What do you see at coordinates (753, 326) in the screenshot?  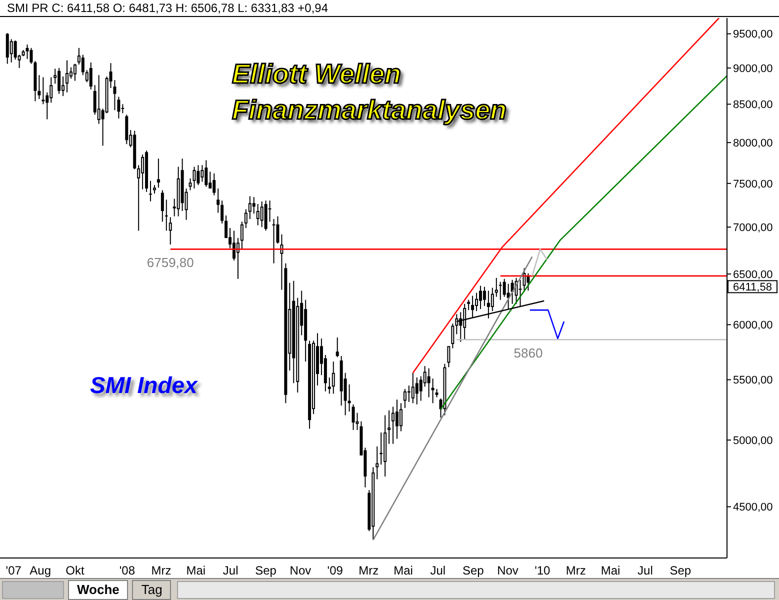 I see `y-tick-label: 6000,00` at bounding box center [753, 326].